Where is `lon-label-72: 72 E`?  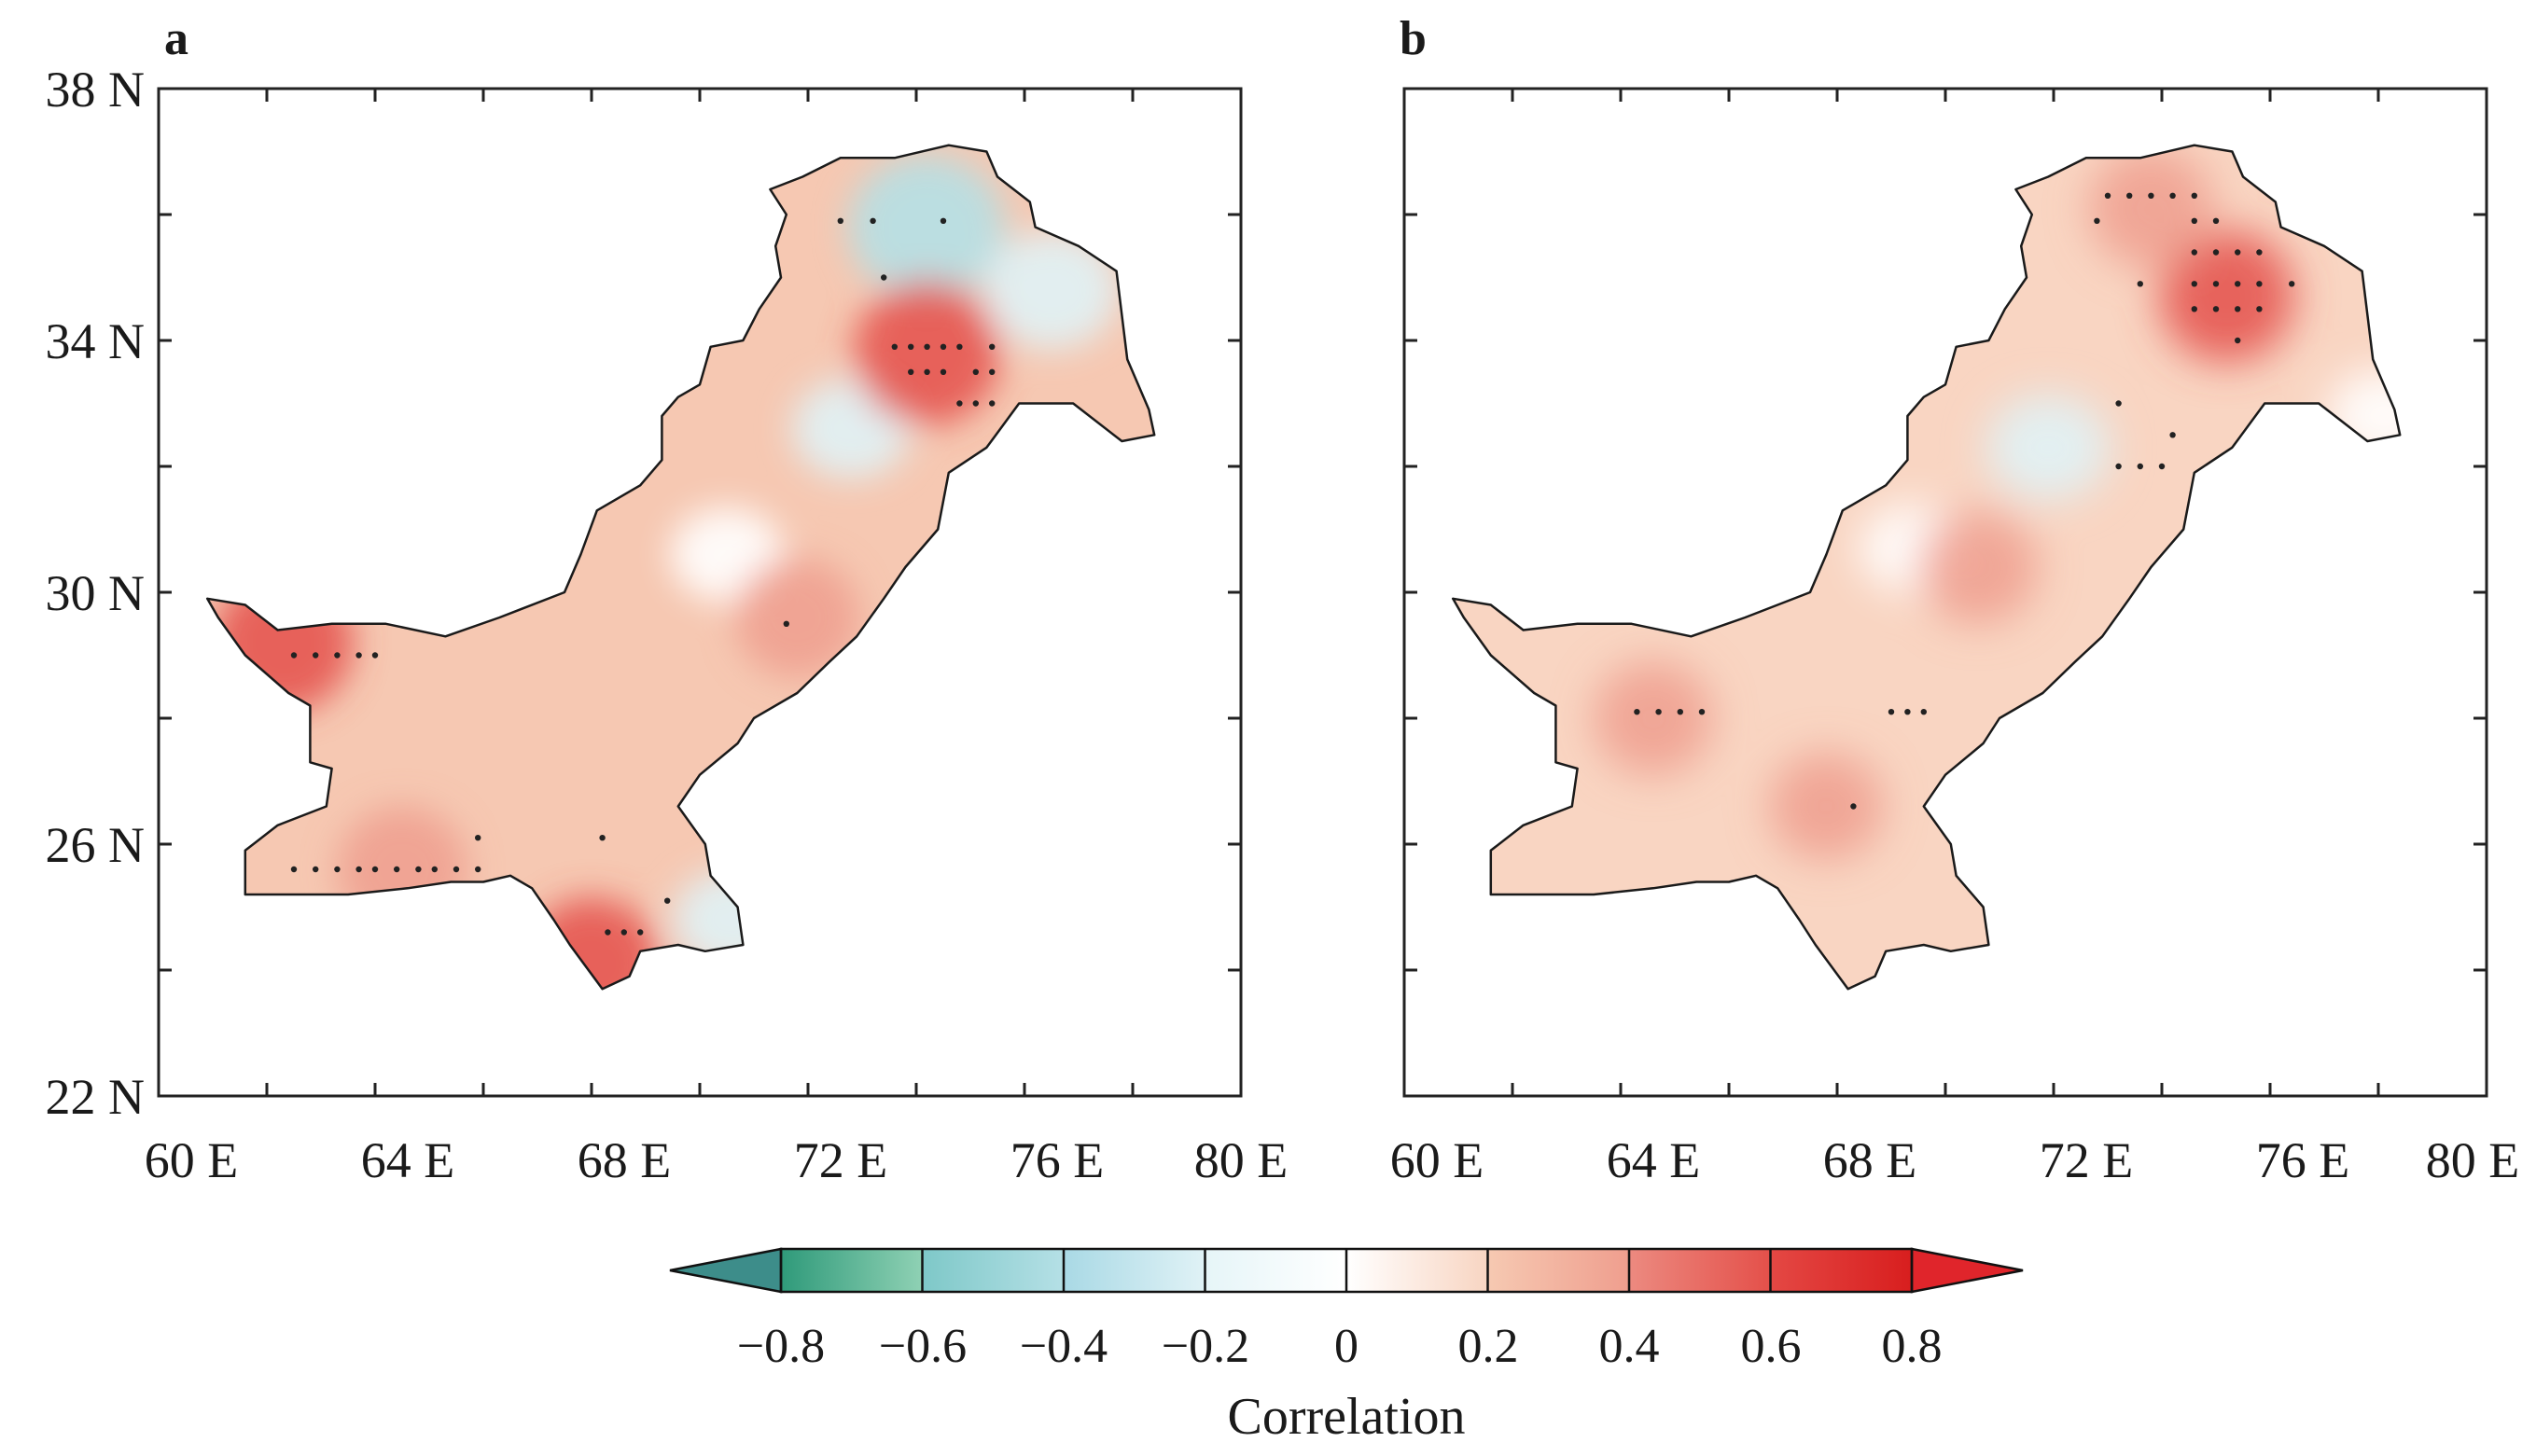 lon-label-72: 72 E is located at coordinates (841, 1160).